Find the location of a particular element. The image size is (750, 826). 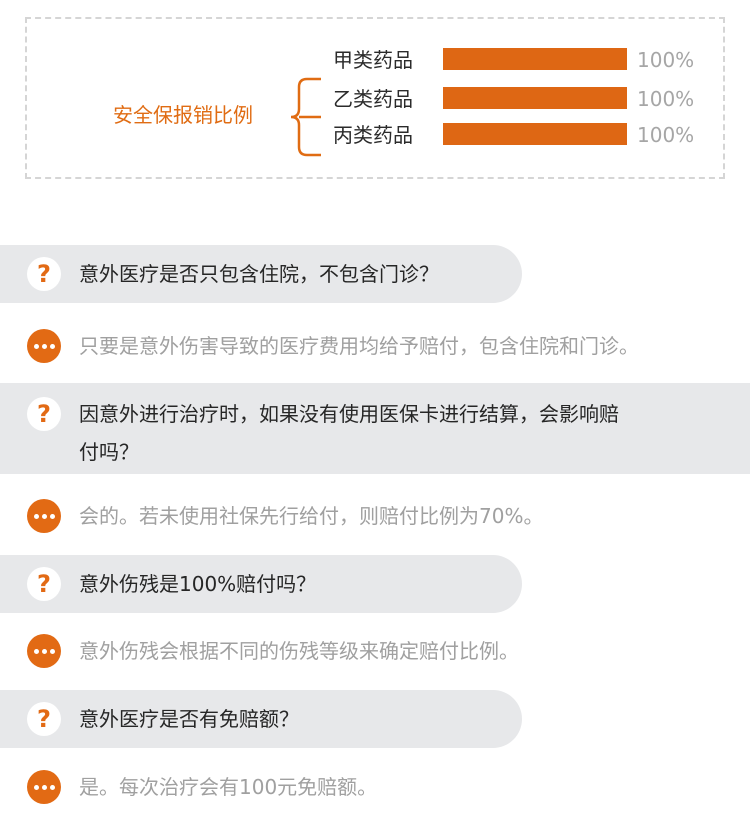

question-text-line-2: 付吗？ is located at coordinates (109, 452).